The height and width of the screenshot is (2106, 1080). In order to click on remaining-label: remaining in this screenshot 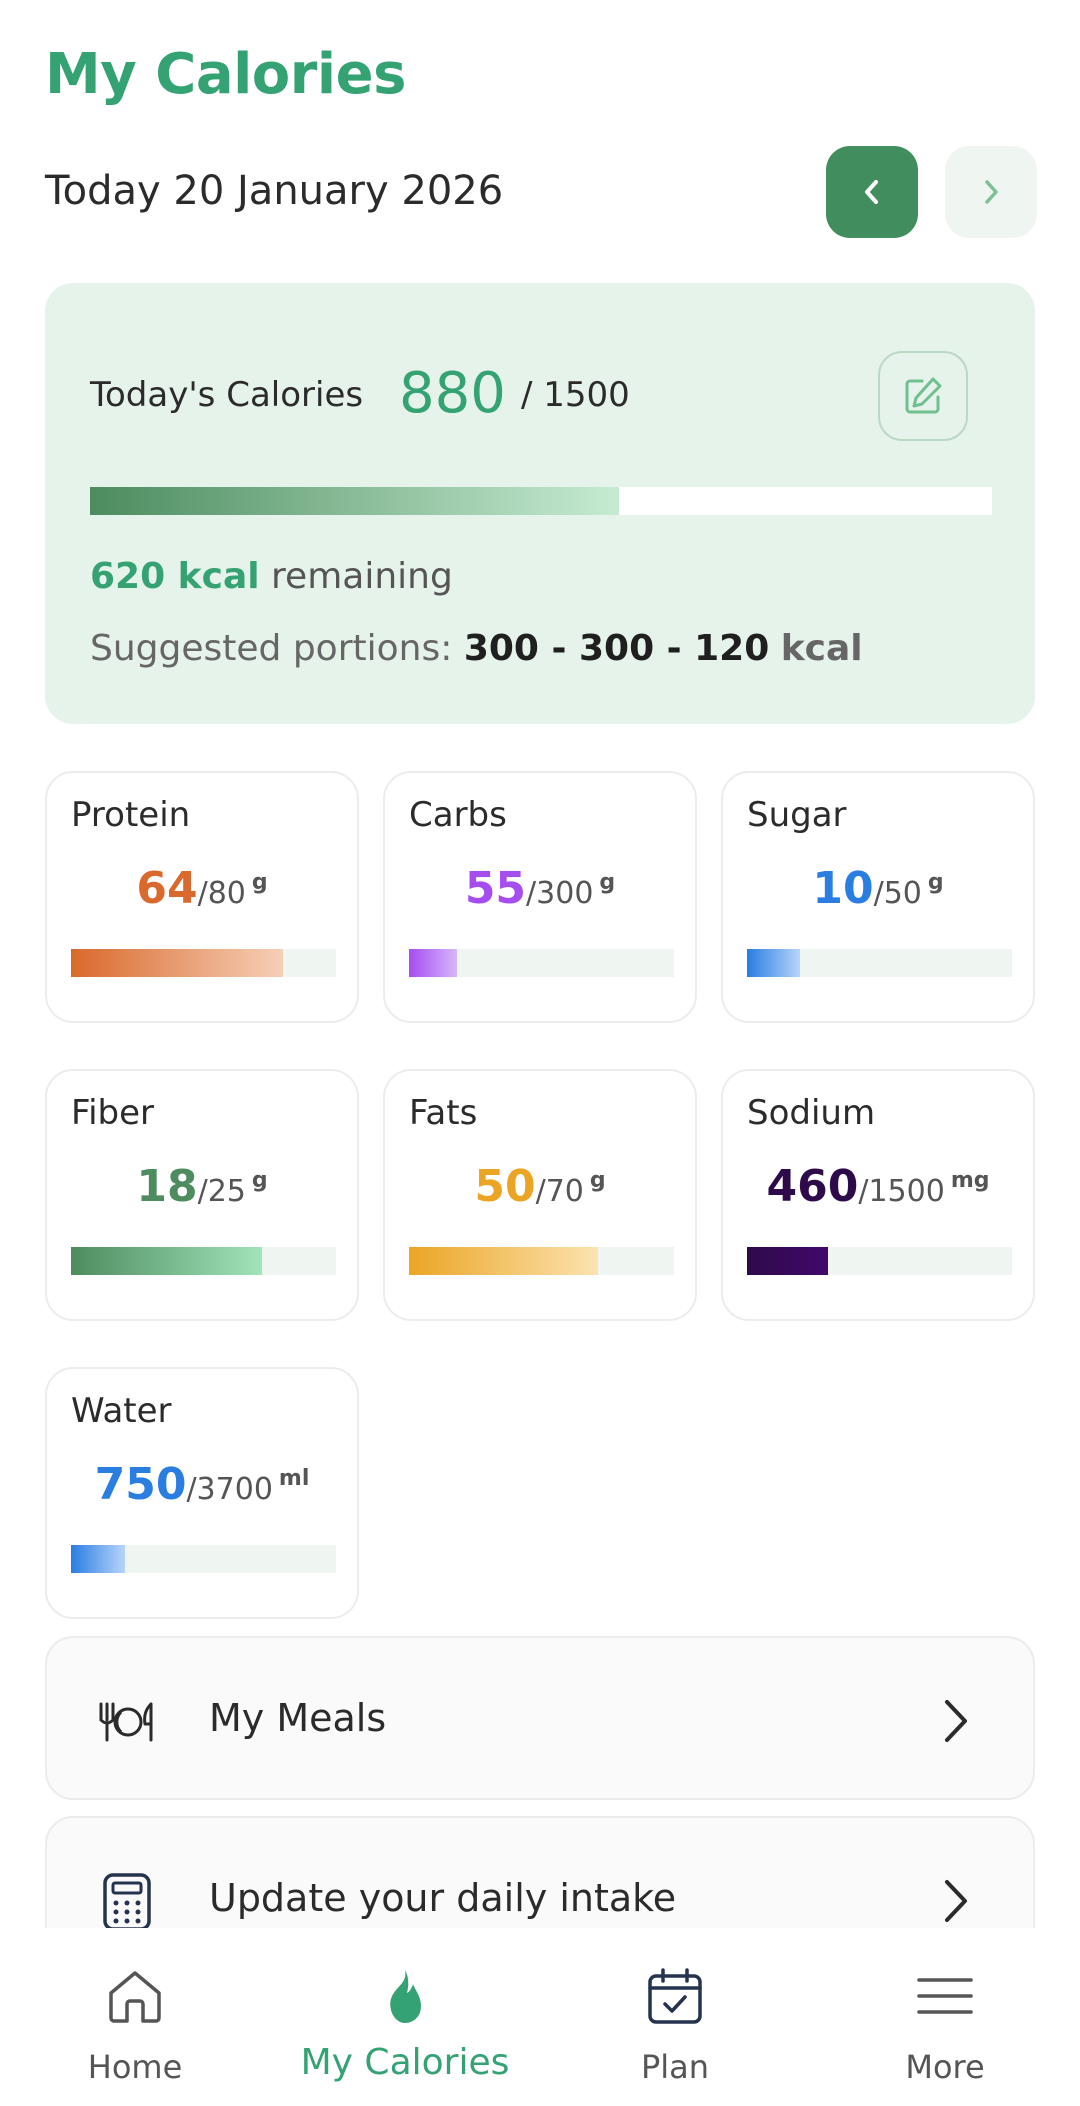, I will do `click(362, 576)`.